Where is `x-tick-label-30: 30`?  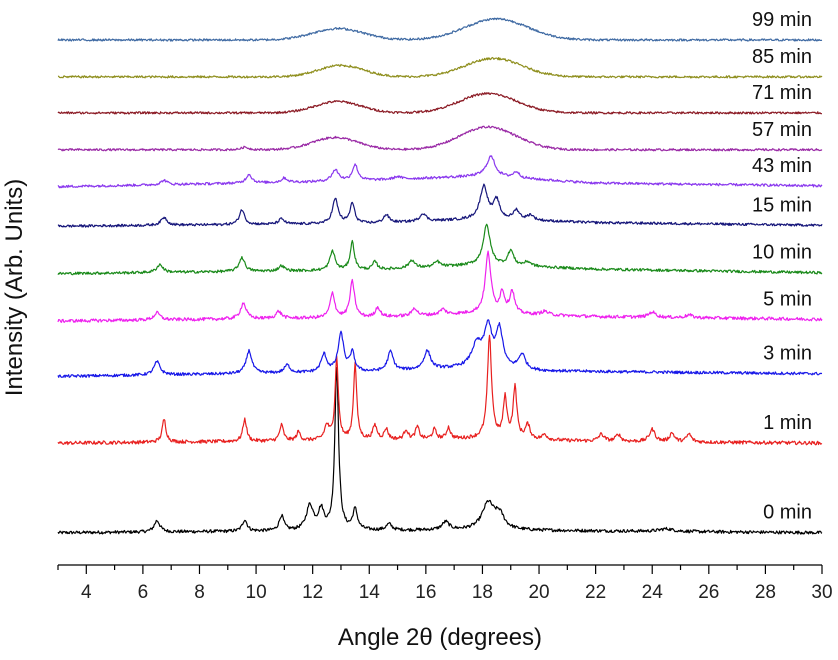
x-tick-label-30: 30 is located at coordinates (821, 592).